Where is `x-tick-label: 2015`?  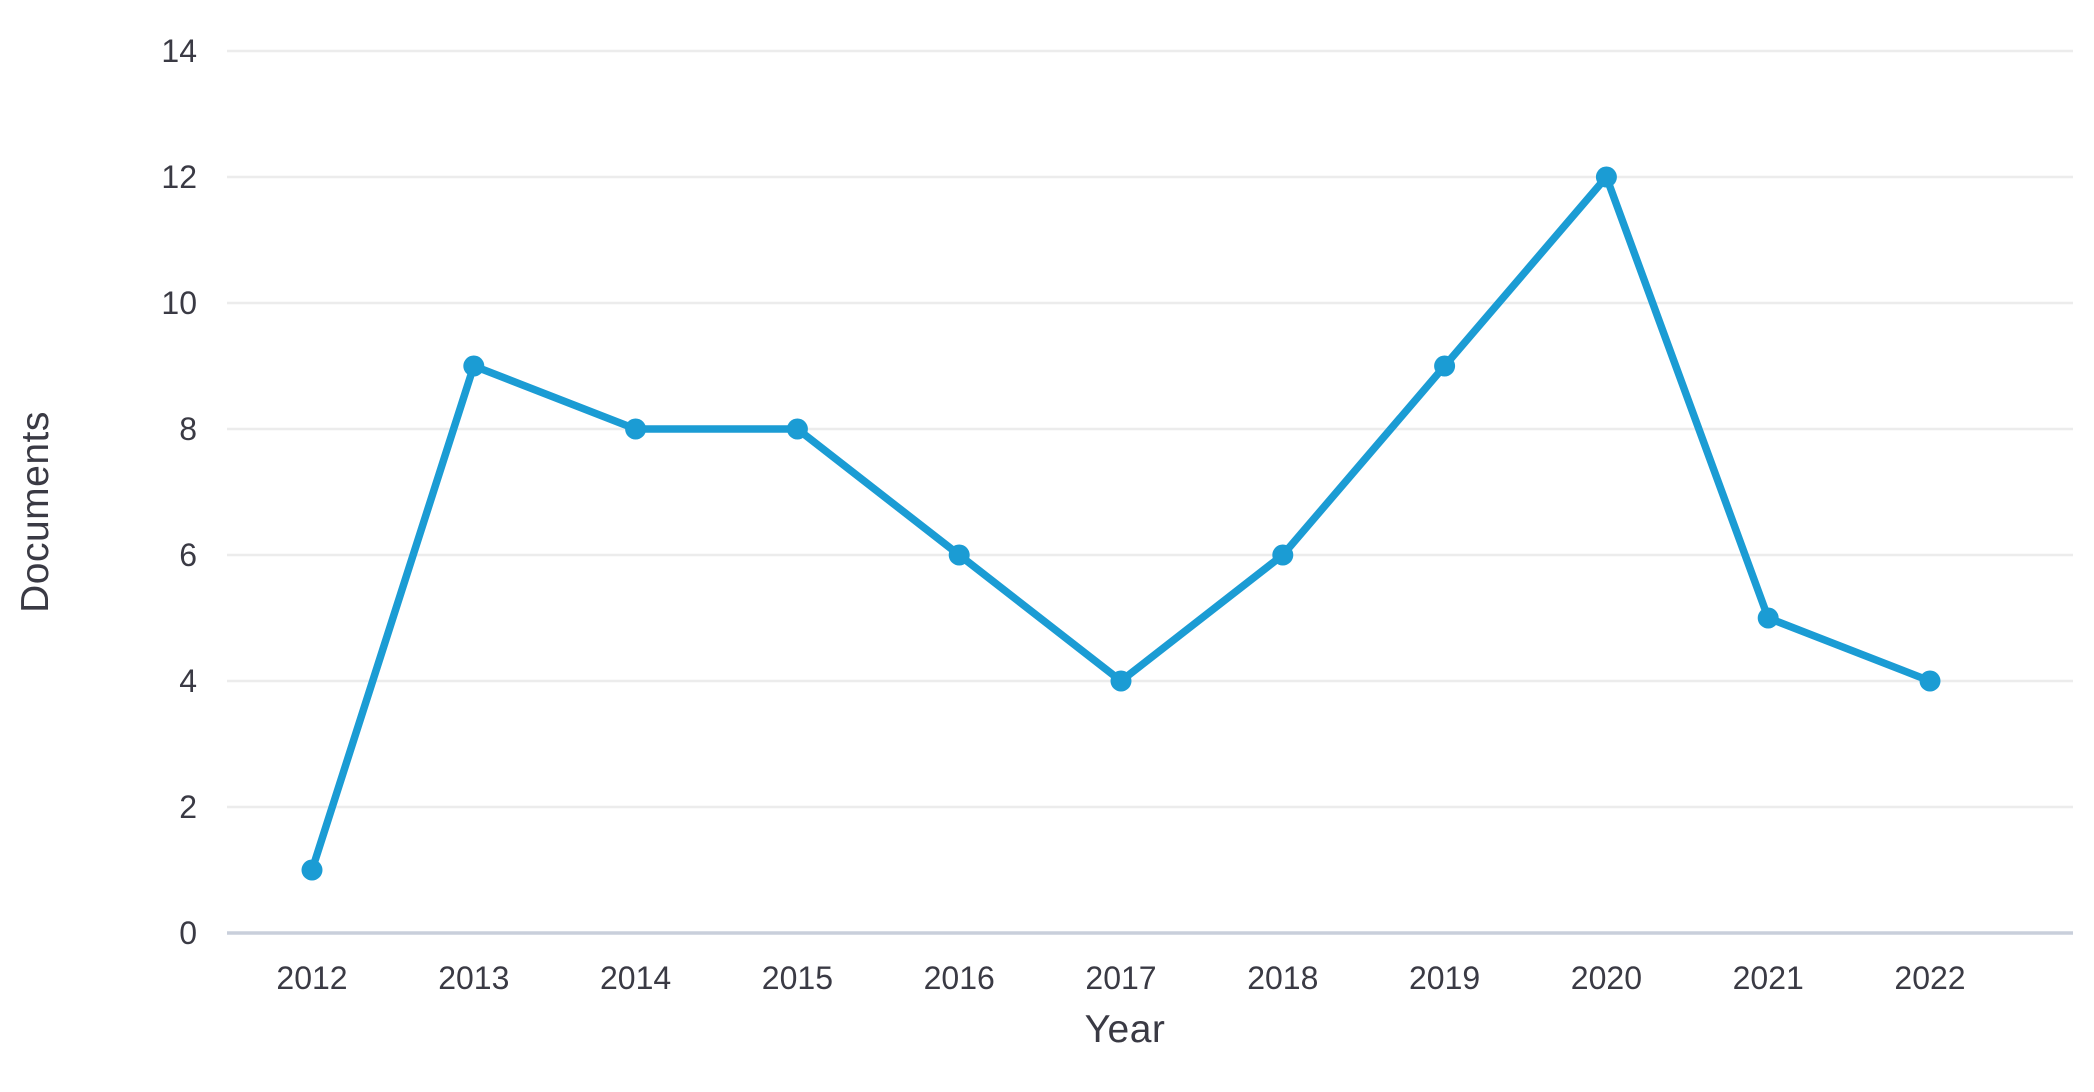 x-tick-label: 2015 is located at coordinates (797, 978).